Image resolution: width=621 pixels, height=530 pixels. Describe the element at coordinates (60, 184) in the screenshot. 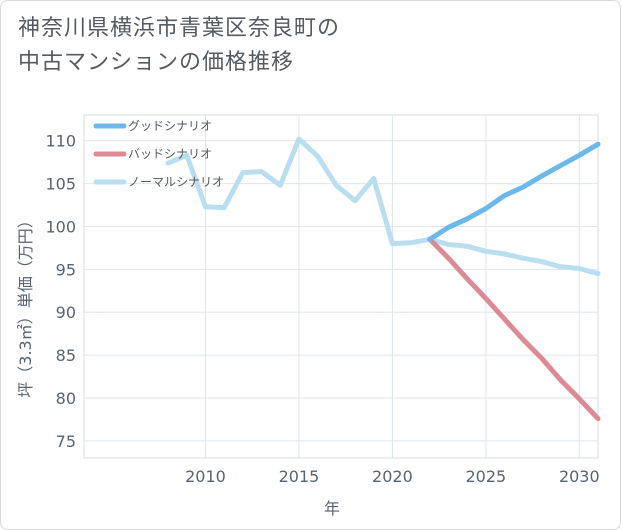

I see `y-tick-label-105: 105` at that location.